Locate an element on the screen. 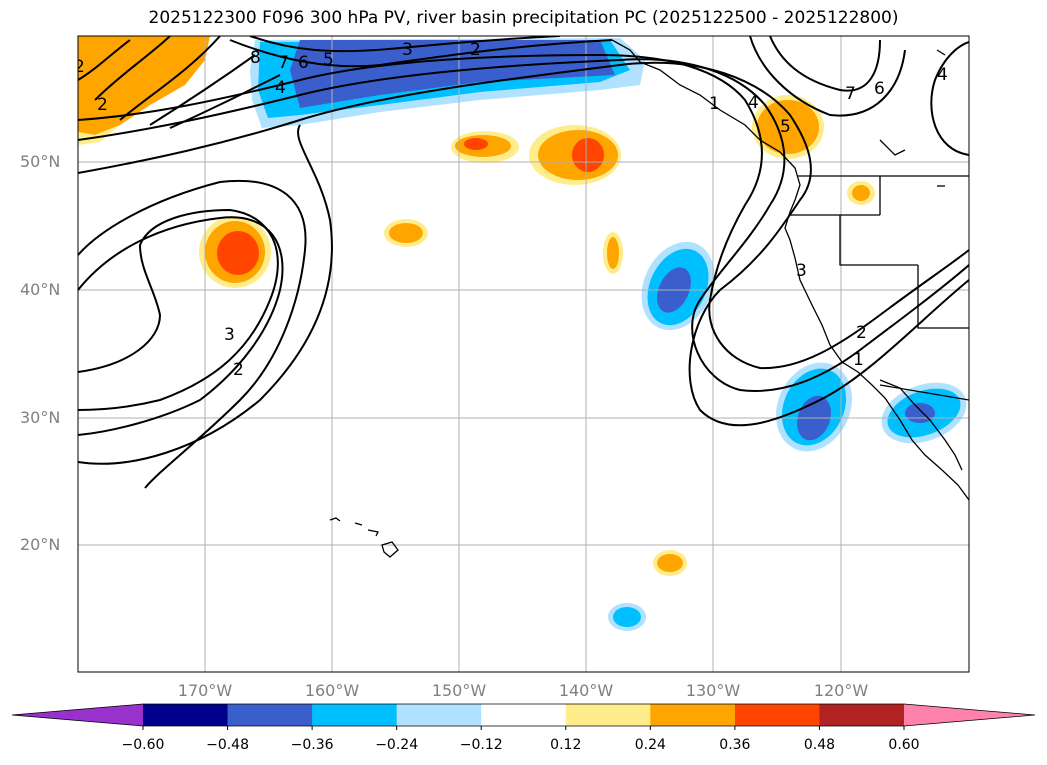 Image resolution: width=1047 pixels, height=765 pixels. lat-label-30n: 30°N is located at coordinates (40, 417).